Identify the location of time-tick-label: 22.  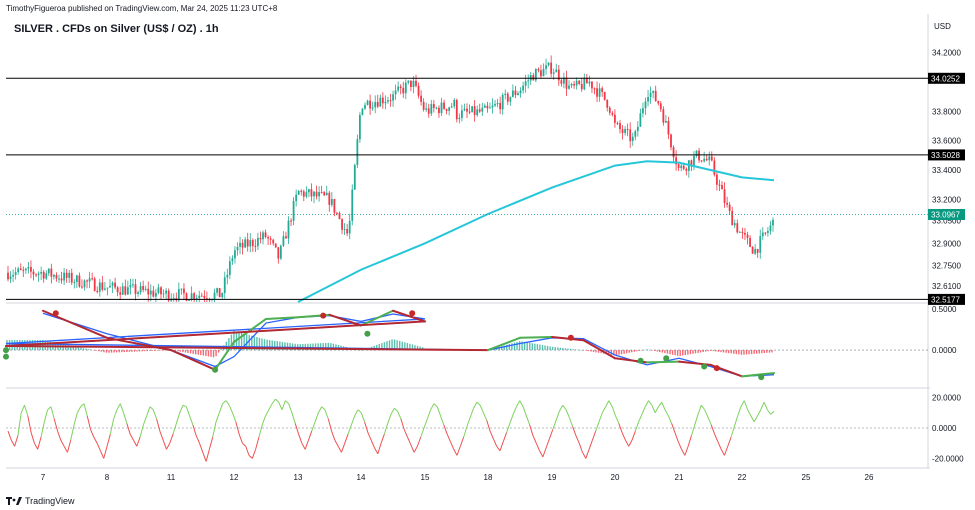
(742, 477).